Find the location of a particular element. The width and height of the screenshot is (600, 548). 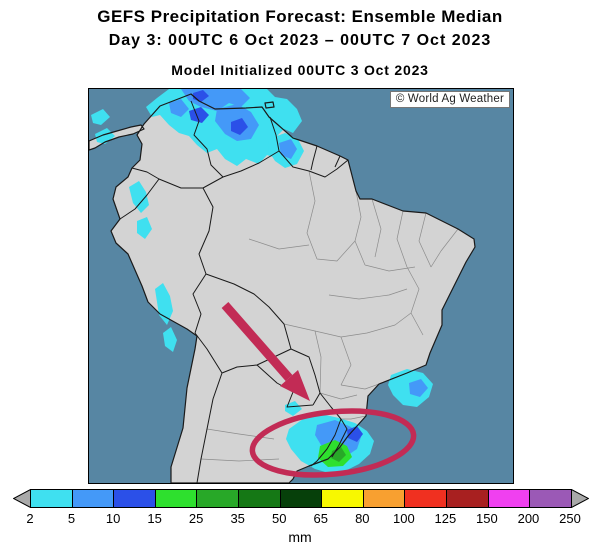

legend-right-endcap-icon is located at coordinates (580, 498).